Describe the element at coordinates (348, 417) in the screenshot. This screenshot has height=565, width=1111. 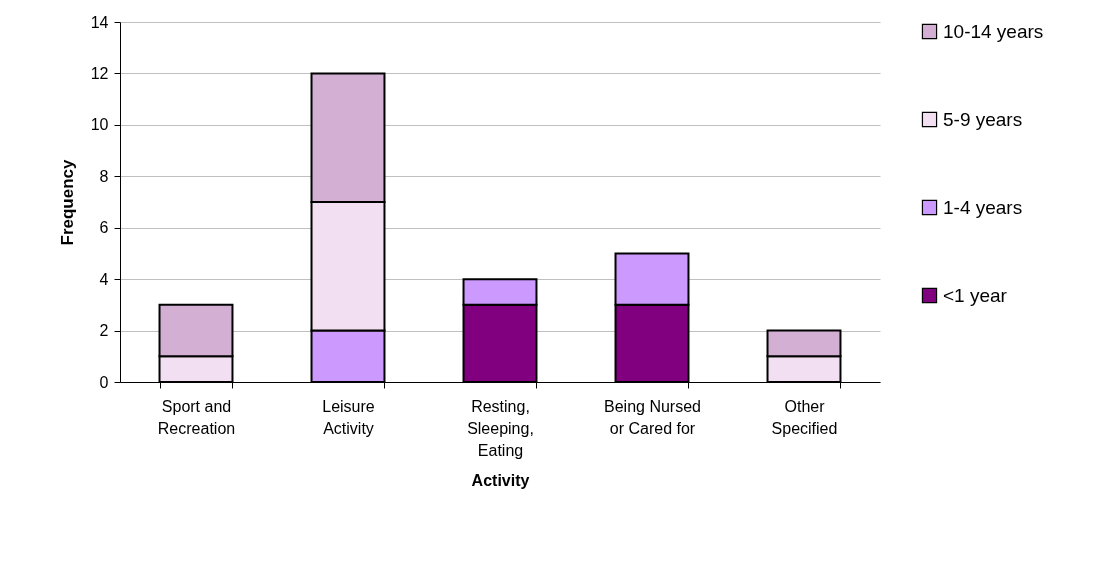
I see `x-tick-label: Leisure Activity` at that location.